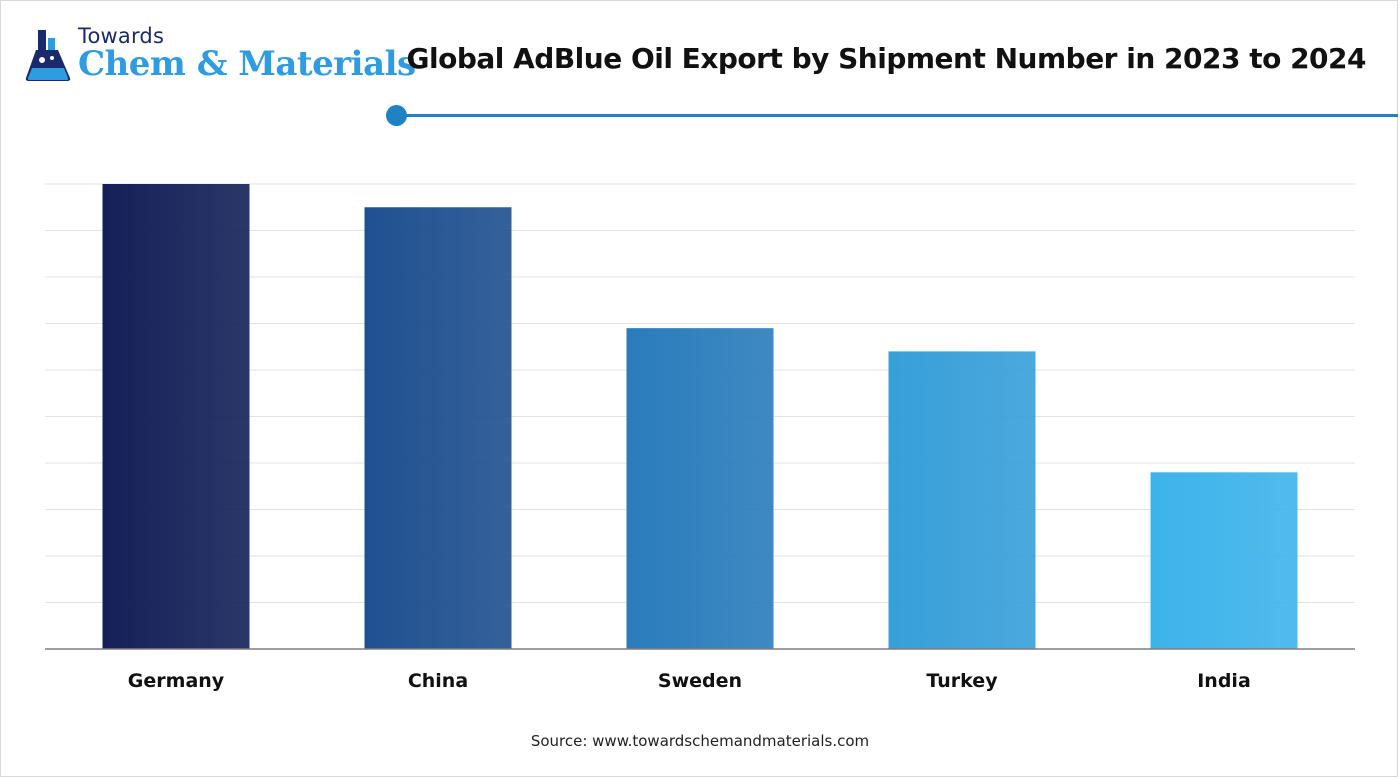 This screenshot has height=779, width=1400. I want to click on bar-india, so click(1224, 560).